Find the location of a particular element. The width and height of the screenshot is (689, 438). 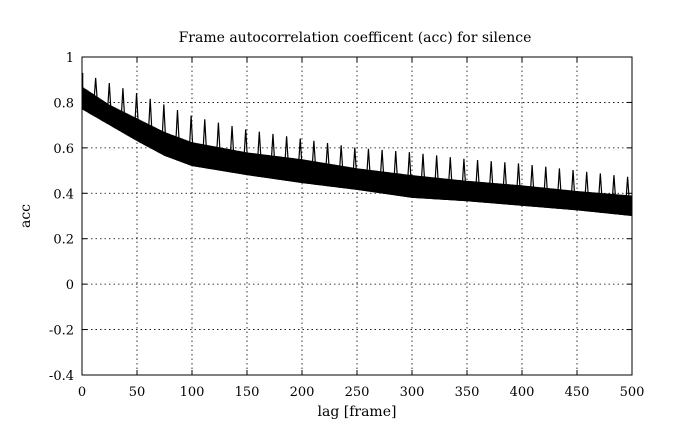

y-tick-label: 0 is located at coordinates (70, 285).